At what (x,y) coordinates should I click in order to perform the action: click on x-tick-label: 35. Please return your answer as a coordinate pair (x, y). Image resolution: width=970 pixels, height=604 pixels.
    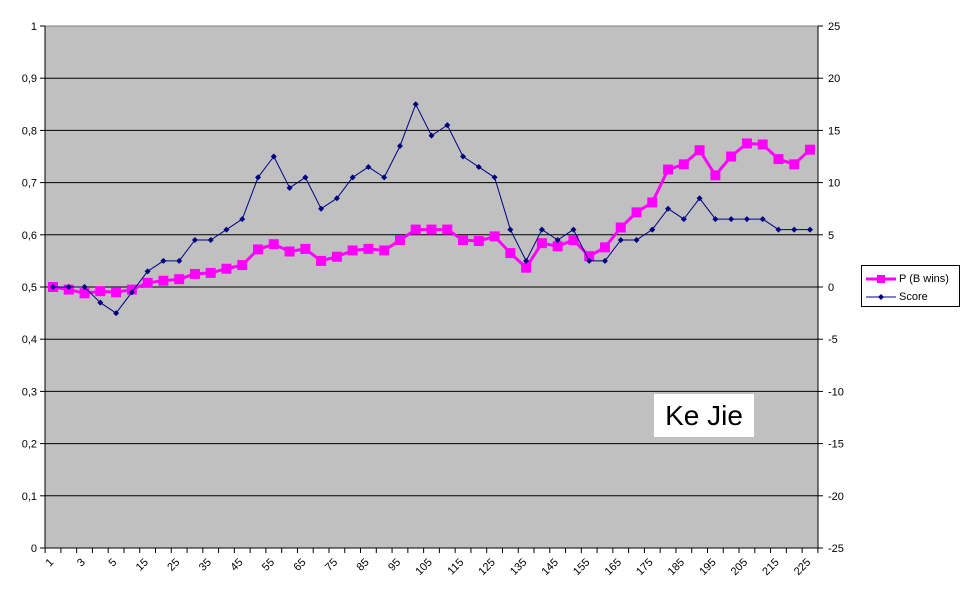
    Looking at the image, I should click on (205, 564).